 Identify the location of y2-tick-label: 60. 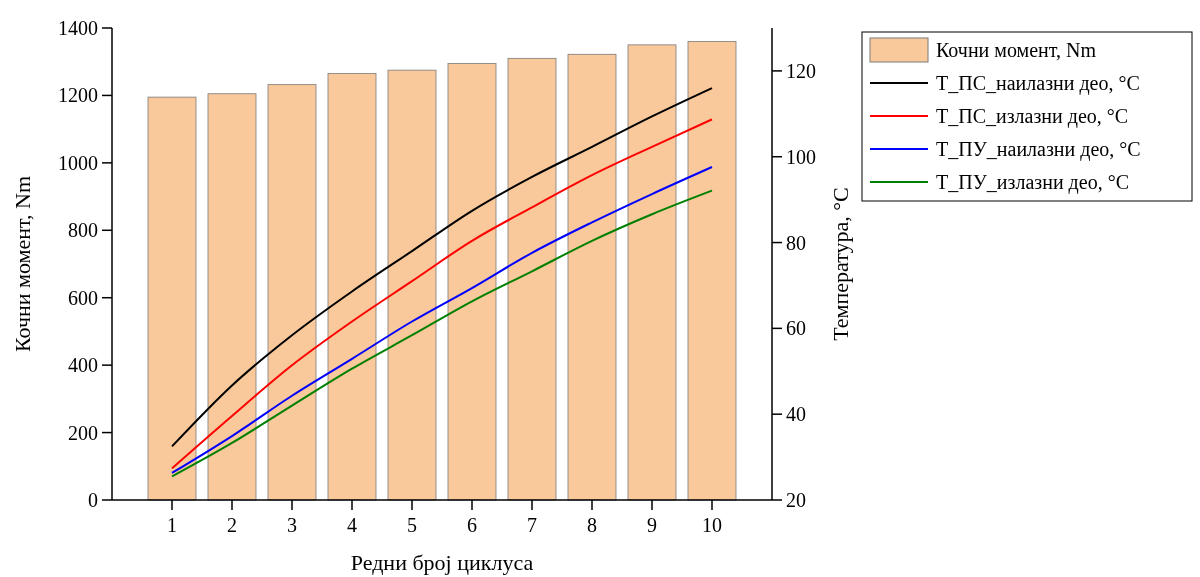
(796, 328).